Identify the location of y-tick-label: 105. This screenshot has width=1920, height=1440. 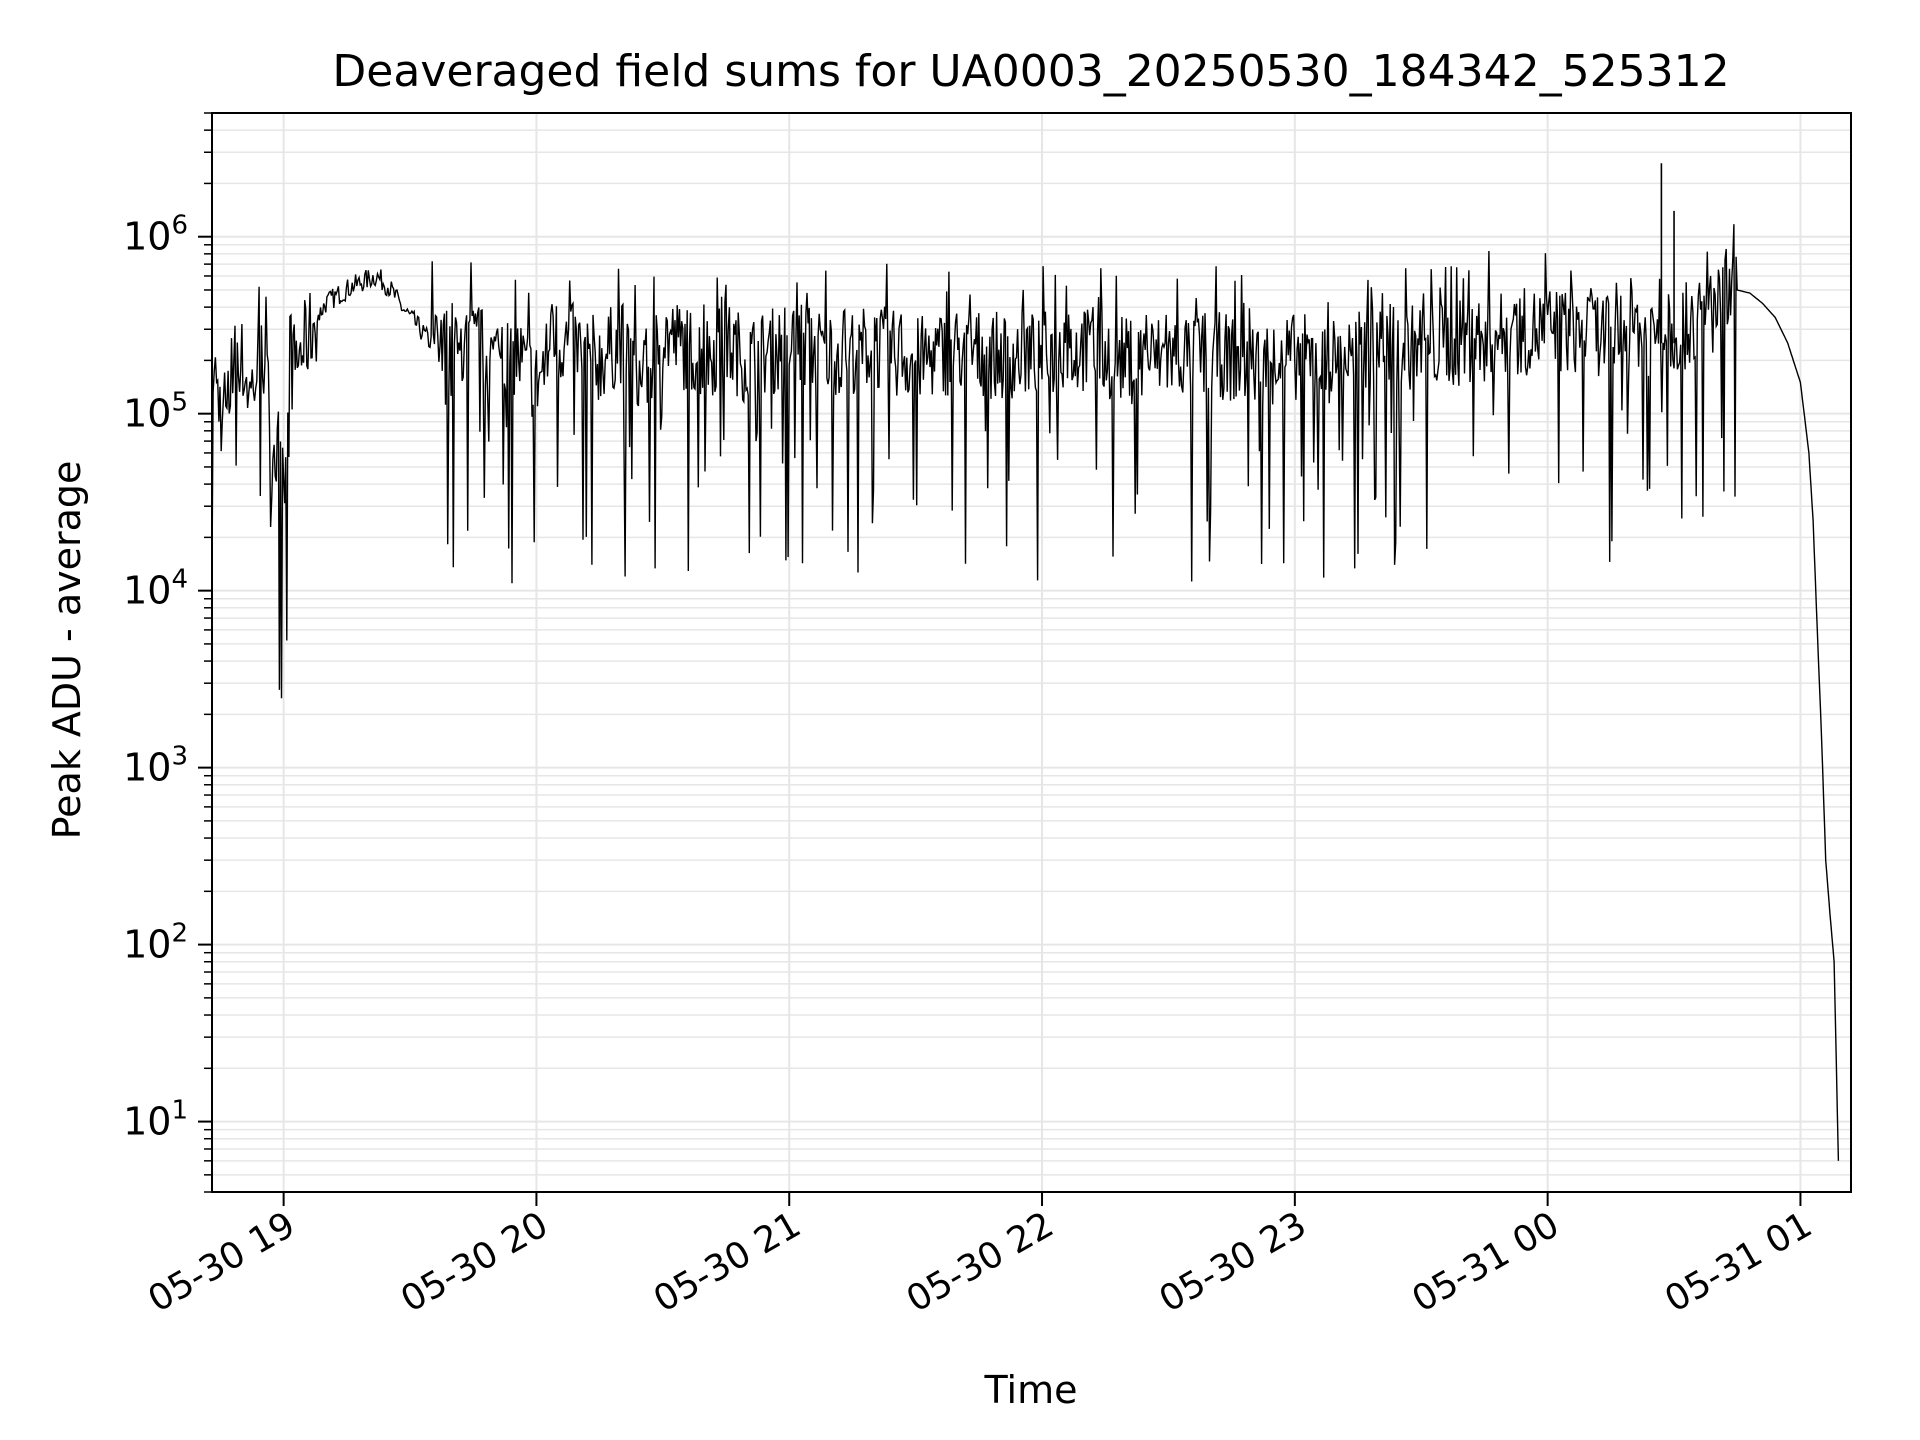
(155, 412).